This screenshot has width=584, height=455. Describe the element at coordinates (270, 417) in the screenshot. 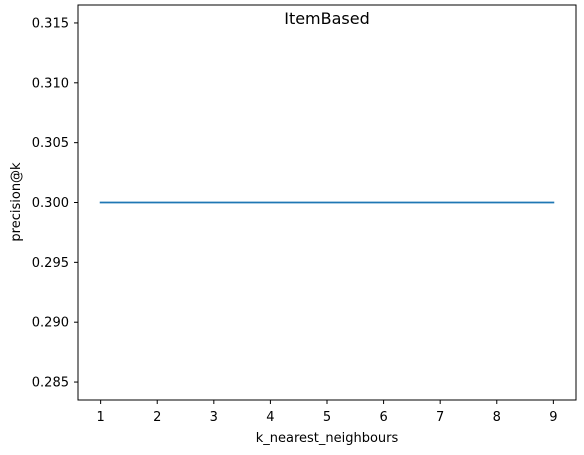

I see `x-tick-label: 4` at that location.